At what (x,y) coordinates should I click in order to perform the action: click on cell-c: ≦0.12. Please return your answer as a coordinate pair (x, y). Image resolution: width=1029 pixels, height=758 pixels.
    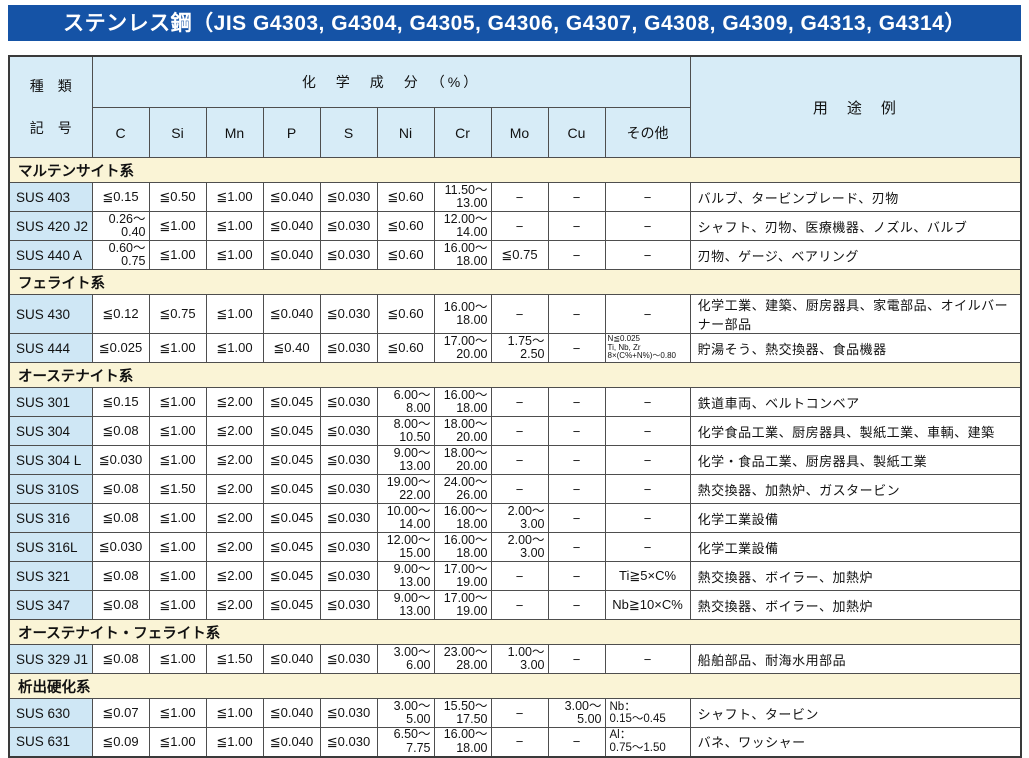
    Looking at the image, I should click on (120, 314).